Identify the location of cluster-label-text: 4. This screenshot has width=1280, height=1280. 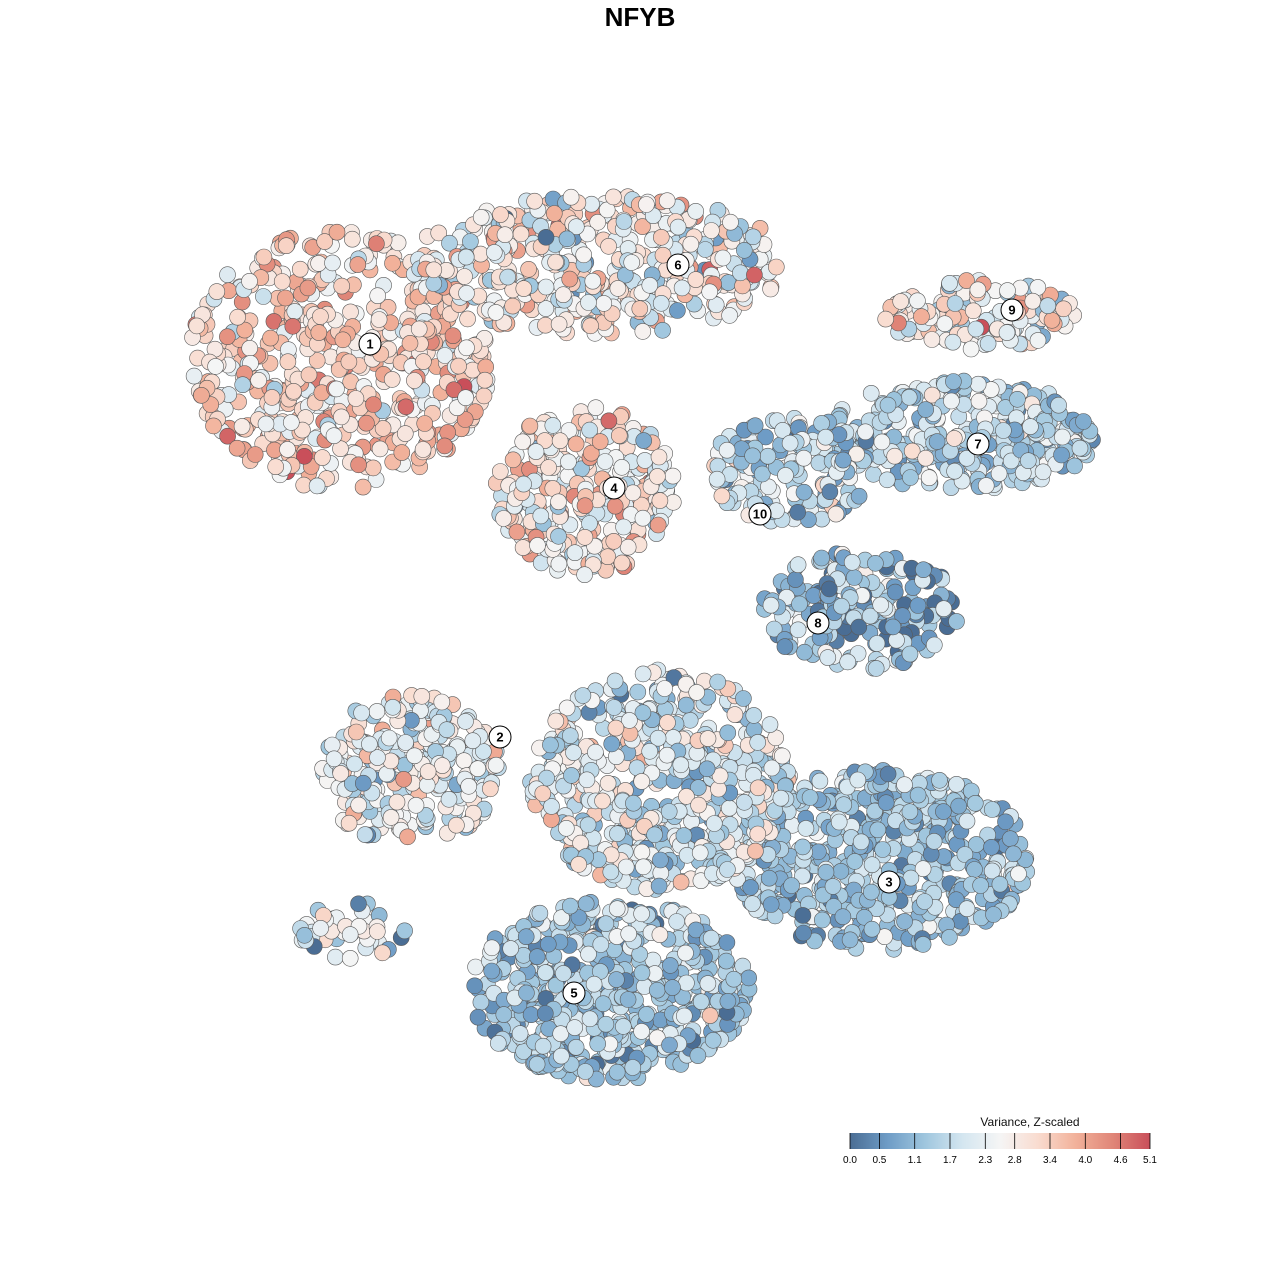
(614, 488).